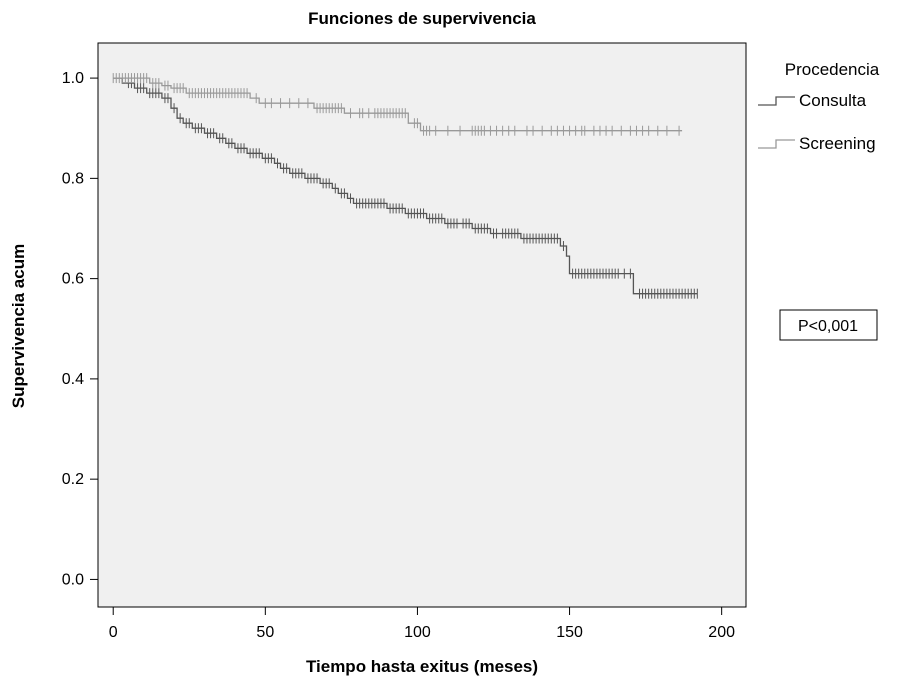  I want to click on y-axis-label: Supervivencia acum, so click(18, 326).